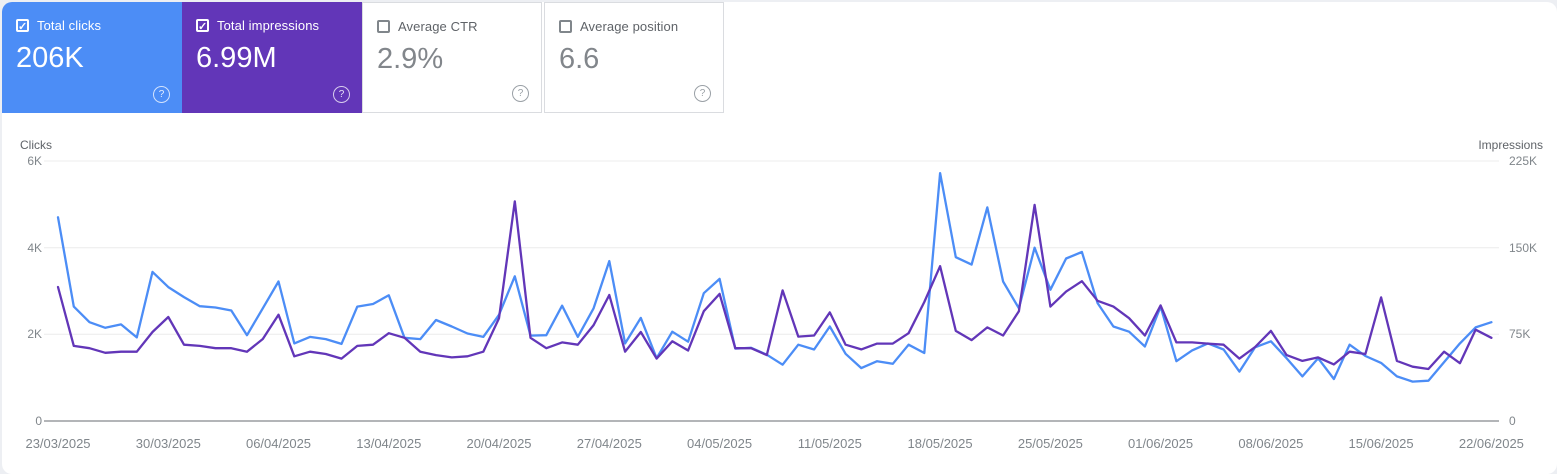  What do you see at coordinates (58, 443) in the screenshot?
I see `x-axis-date-label: 23/03/2025` at bounding box center [58, 443].